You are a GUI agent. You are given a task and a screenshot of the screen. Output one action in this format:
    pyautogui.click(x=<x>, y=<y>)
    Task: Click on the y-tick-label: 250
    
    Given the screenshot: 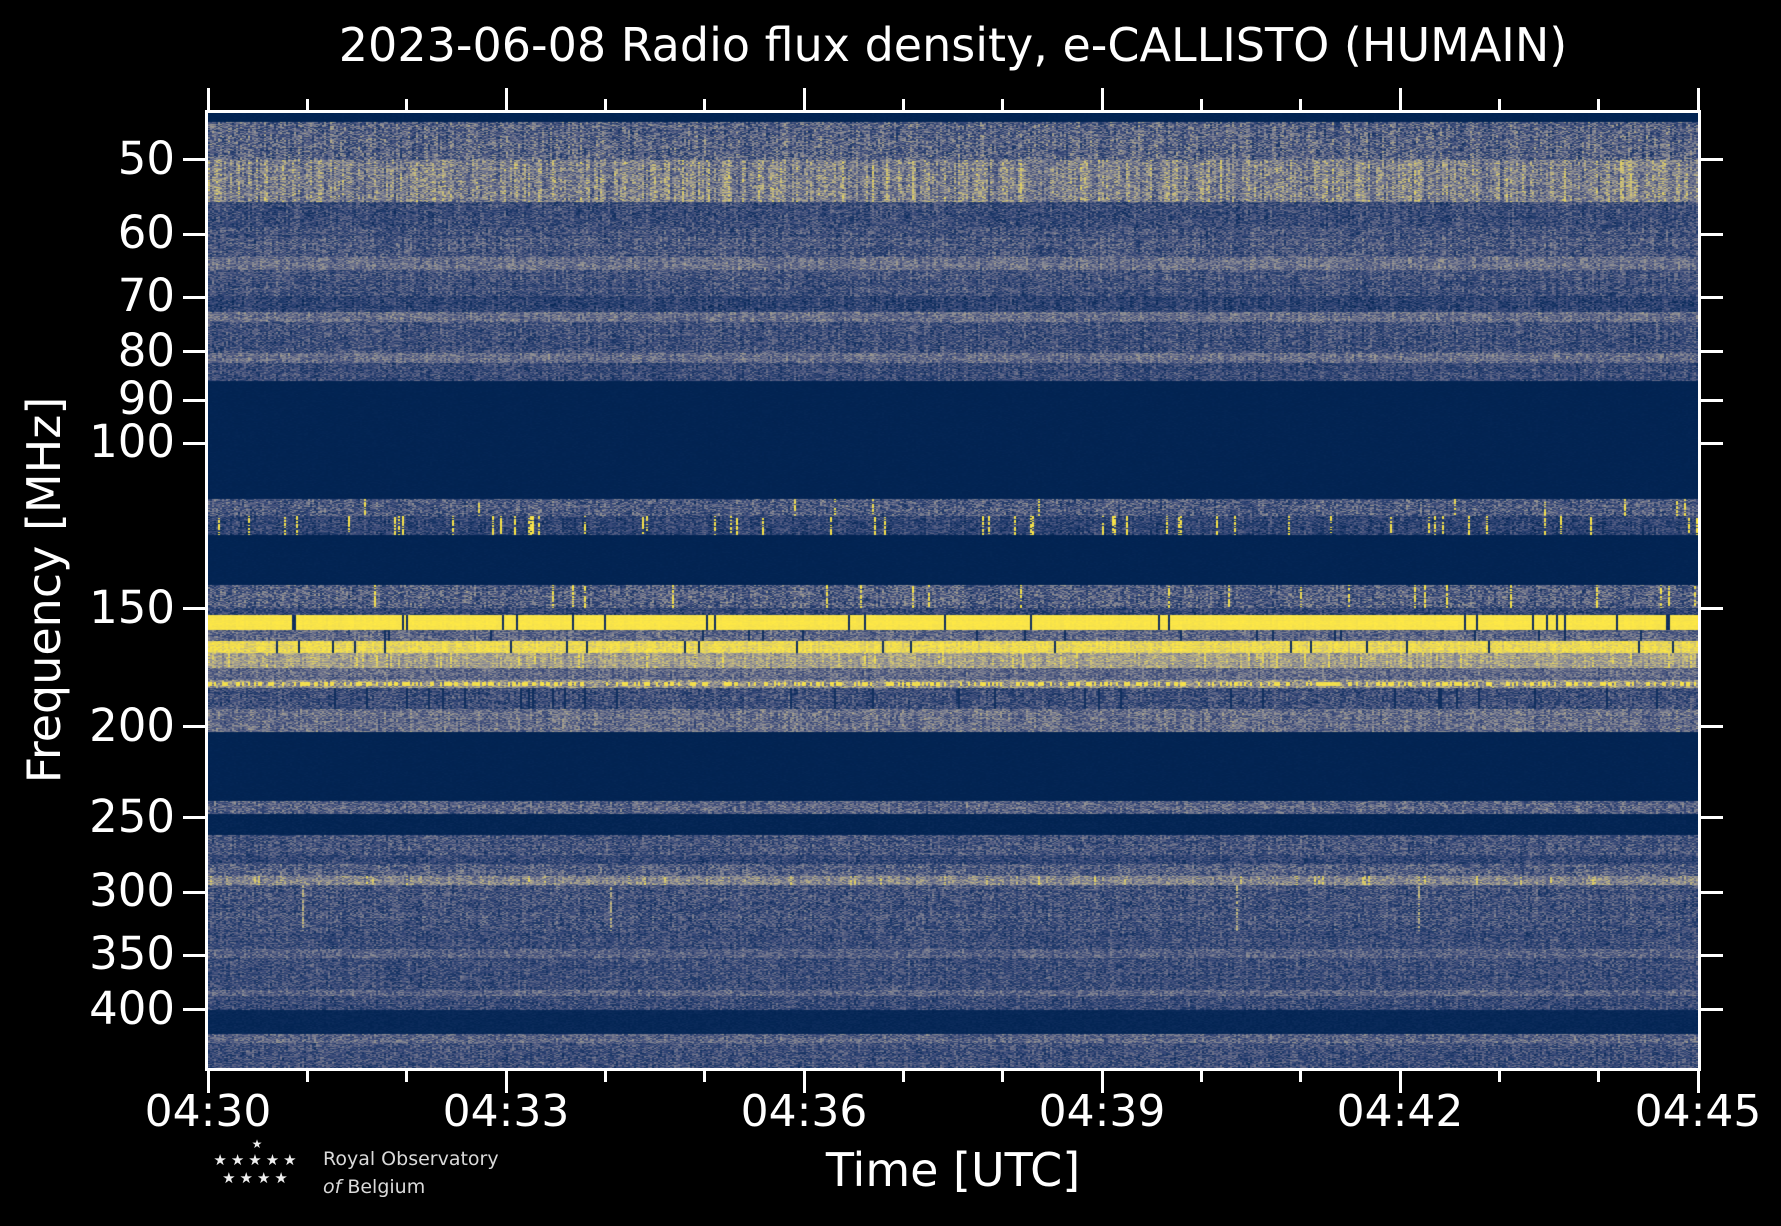 What is the action you would take?
    pyautogui.click(x=132, y=816)
    